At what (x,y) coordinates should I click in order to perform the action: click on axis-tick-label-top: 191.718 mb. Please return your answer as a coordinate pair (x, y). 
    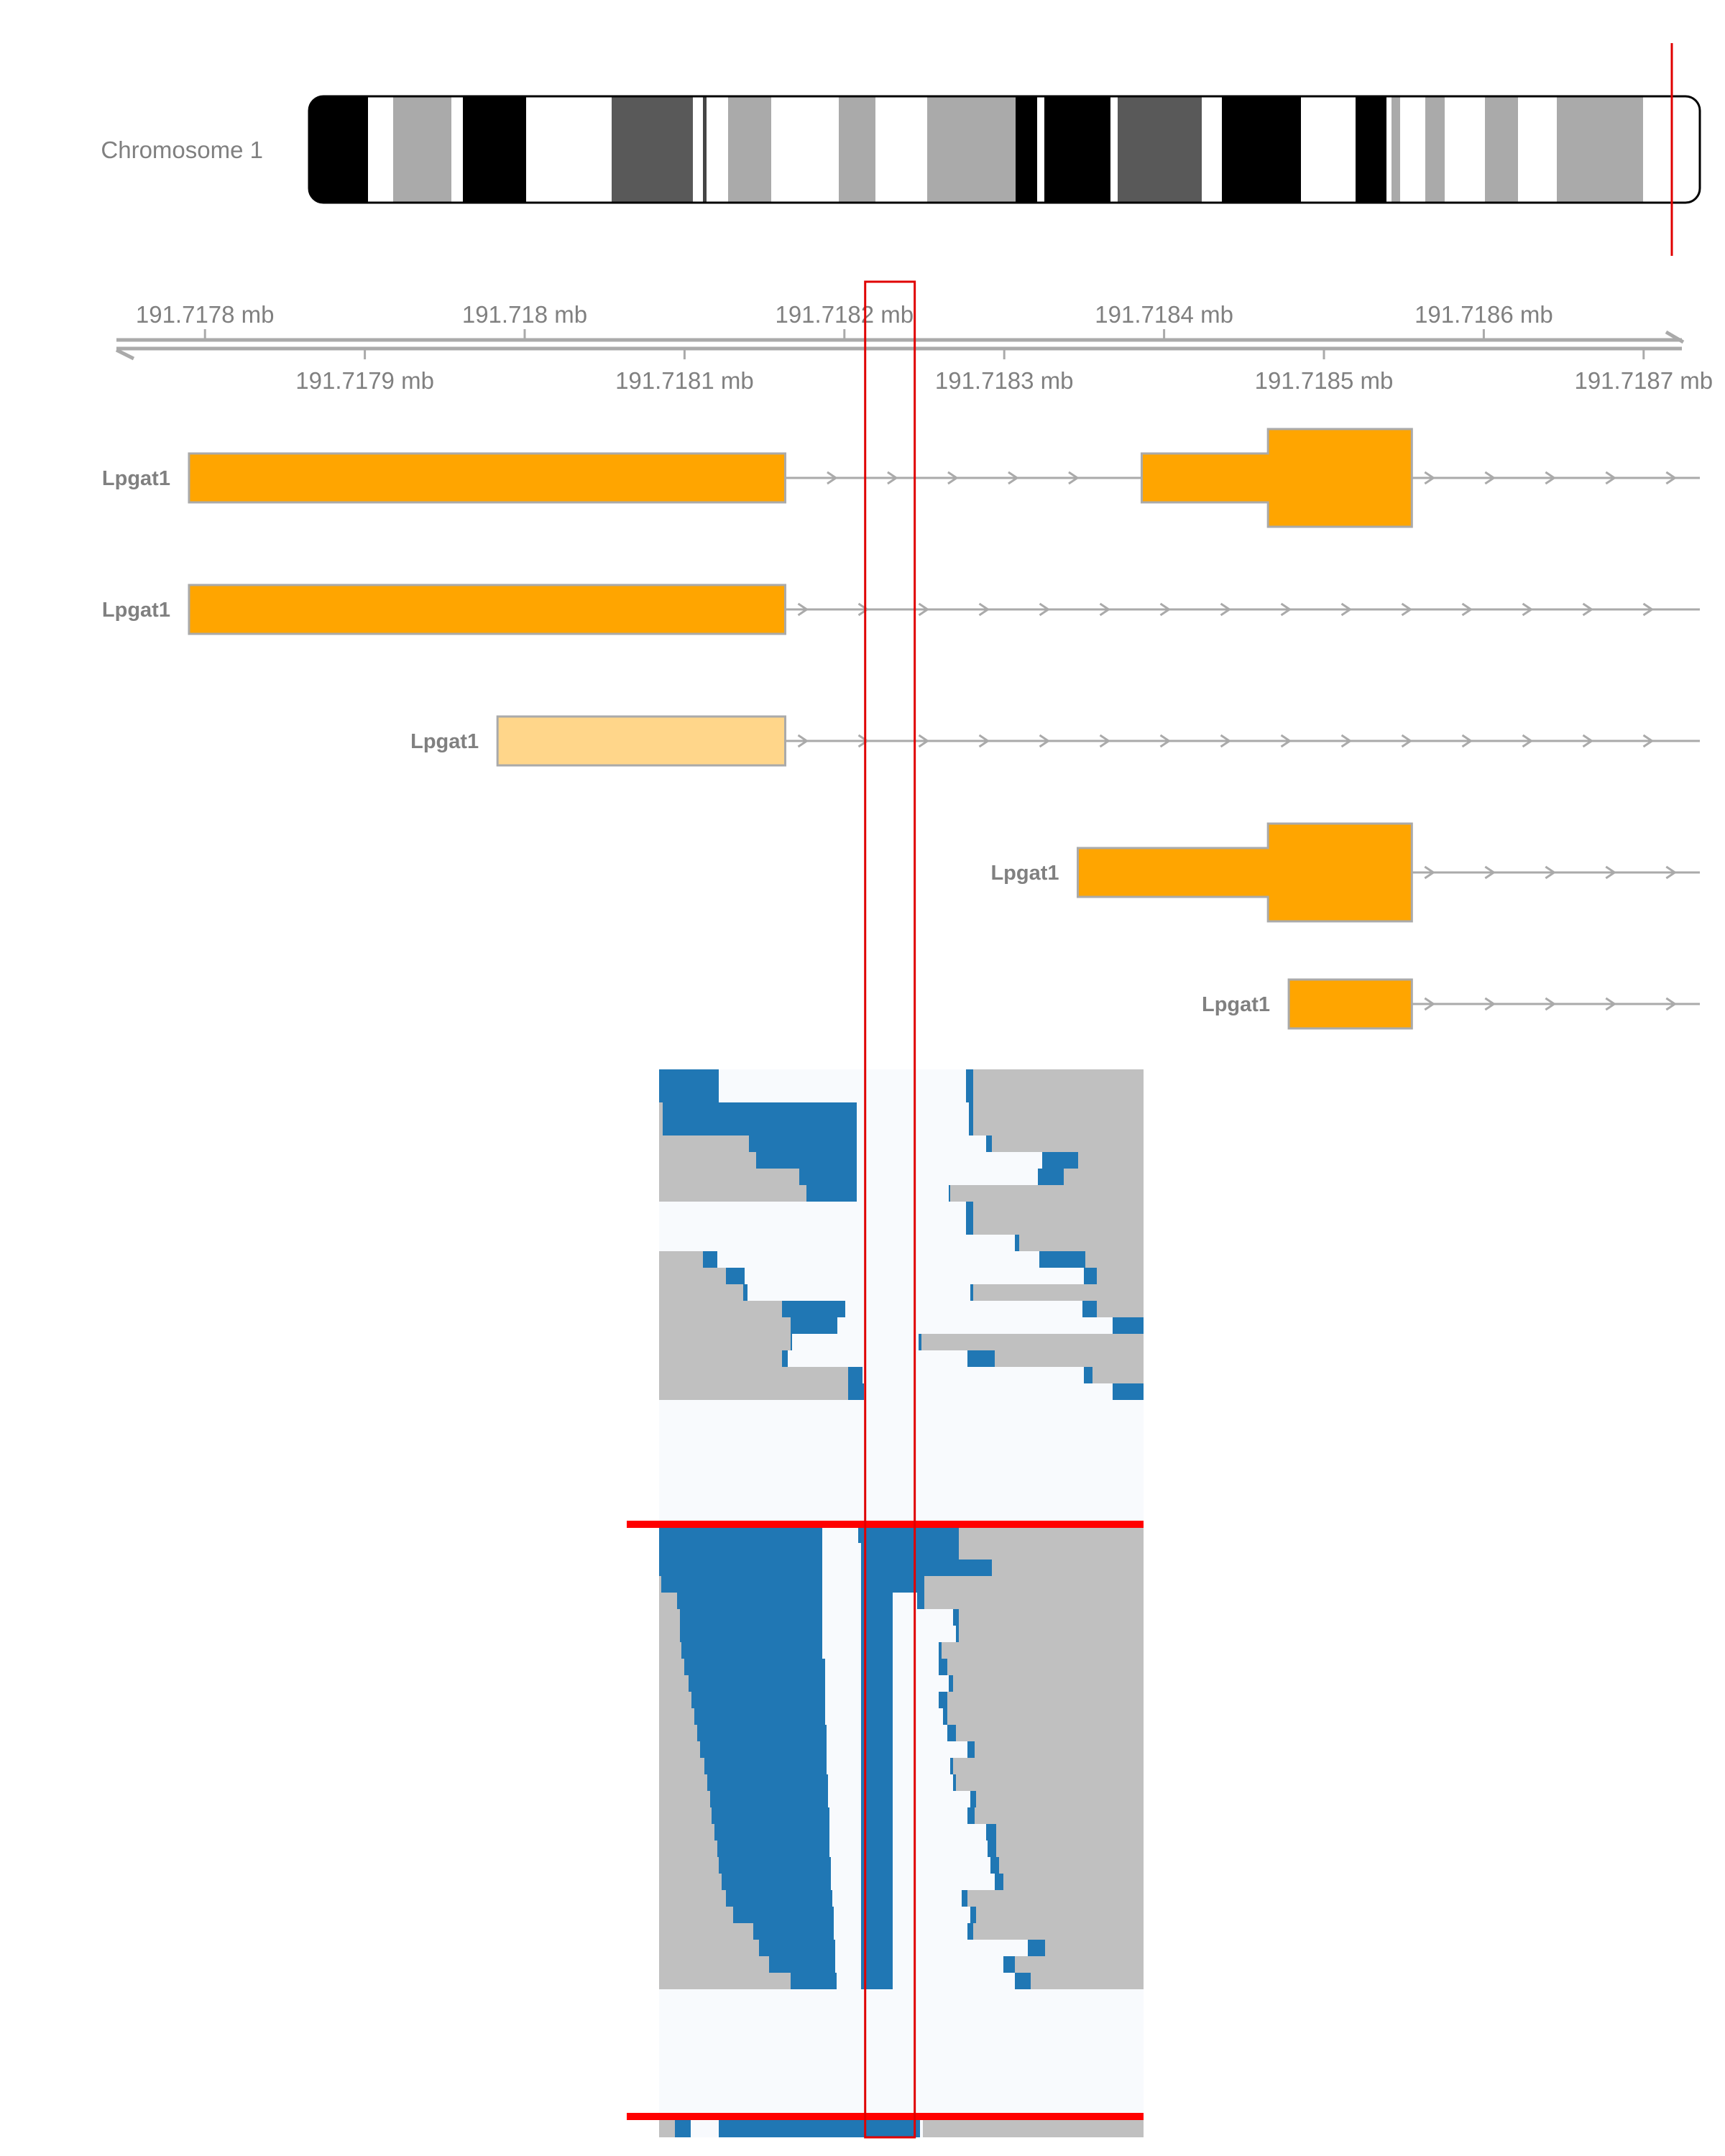
    Looking at the image, I should click on (524, 314).